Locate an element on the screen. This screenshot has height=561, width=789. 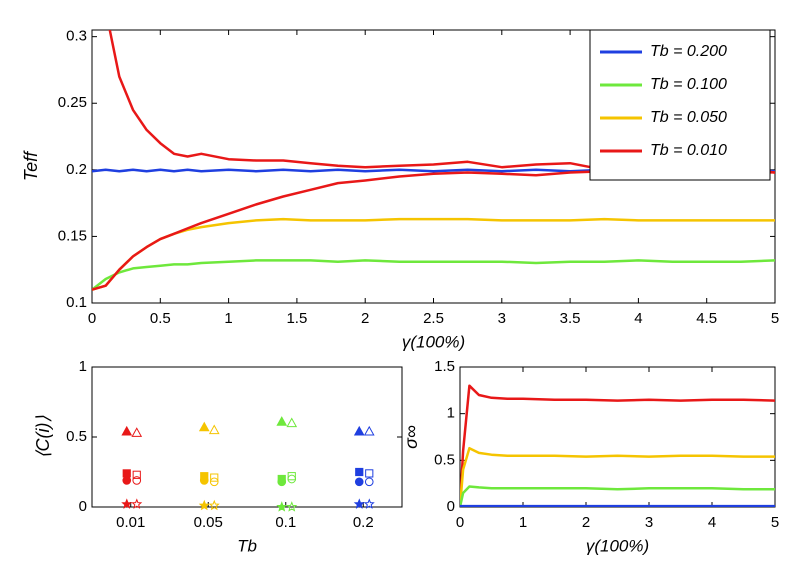
y-tick-label: 0.25 is located at coordinates (72, 102).